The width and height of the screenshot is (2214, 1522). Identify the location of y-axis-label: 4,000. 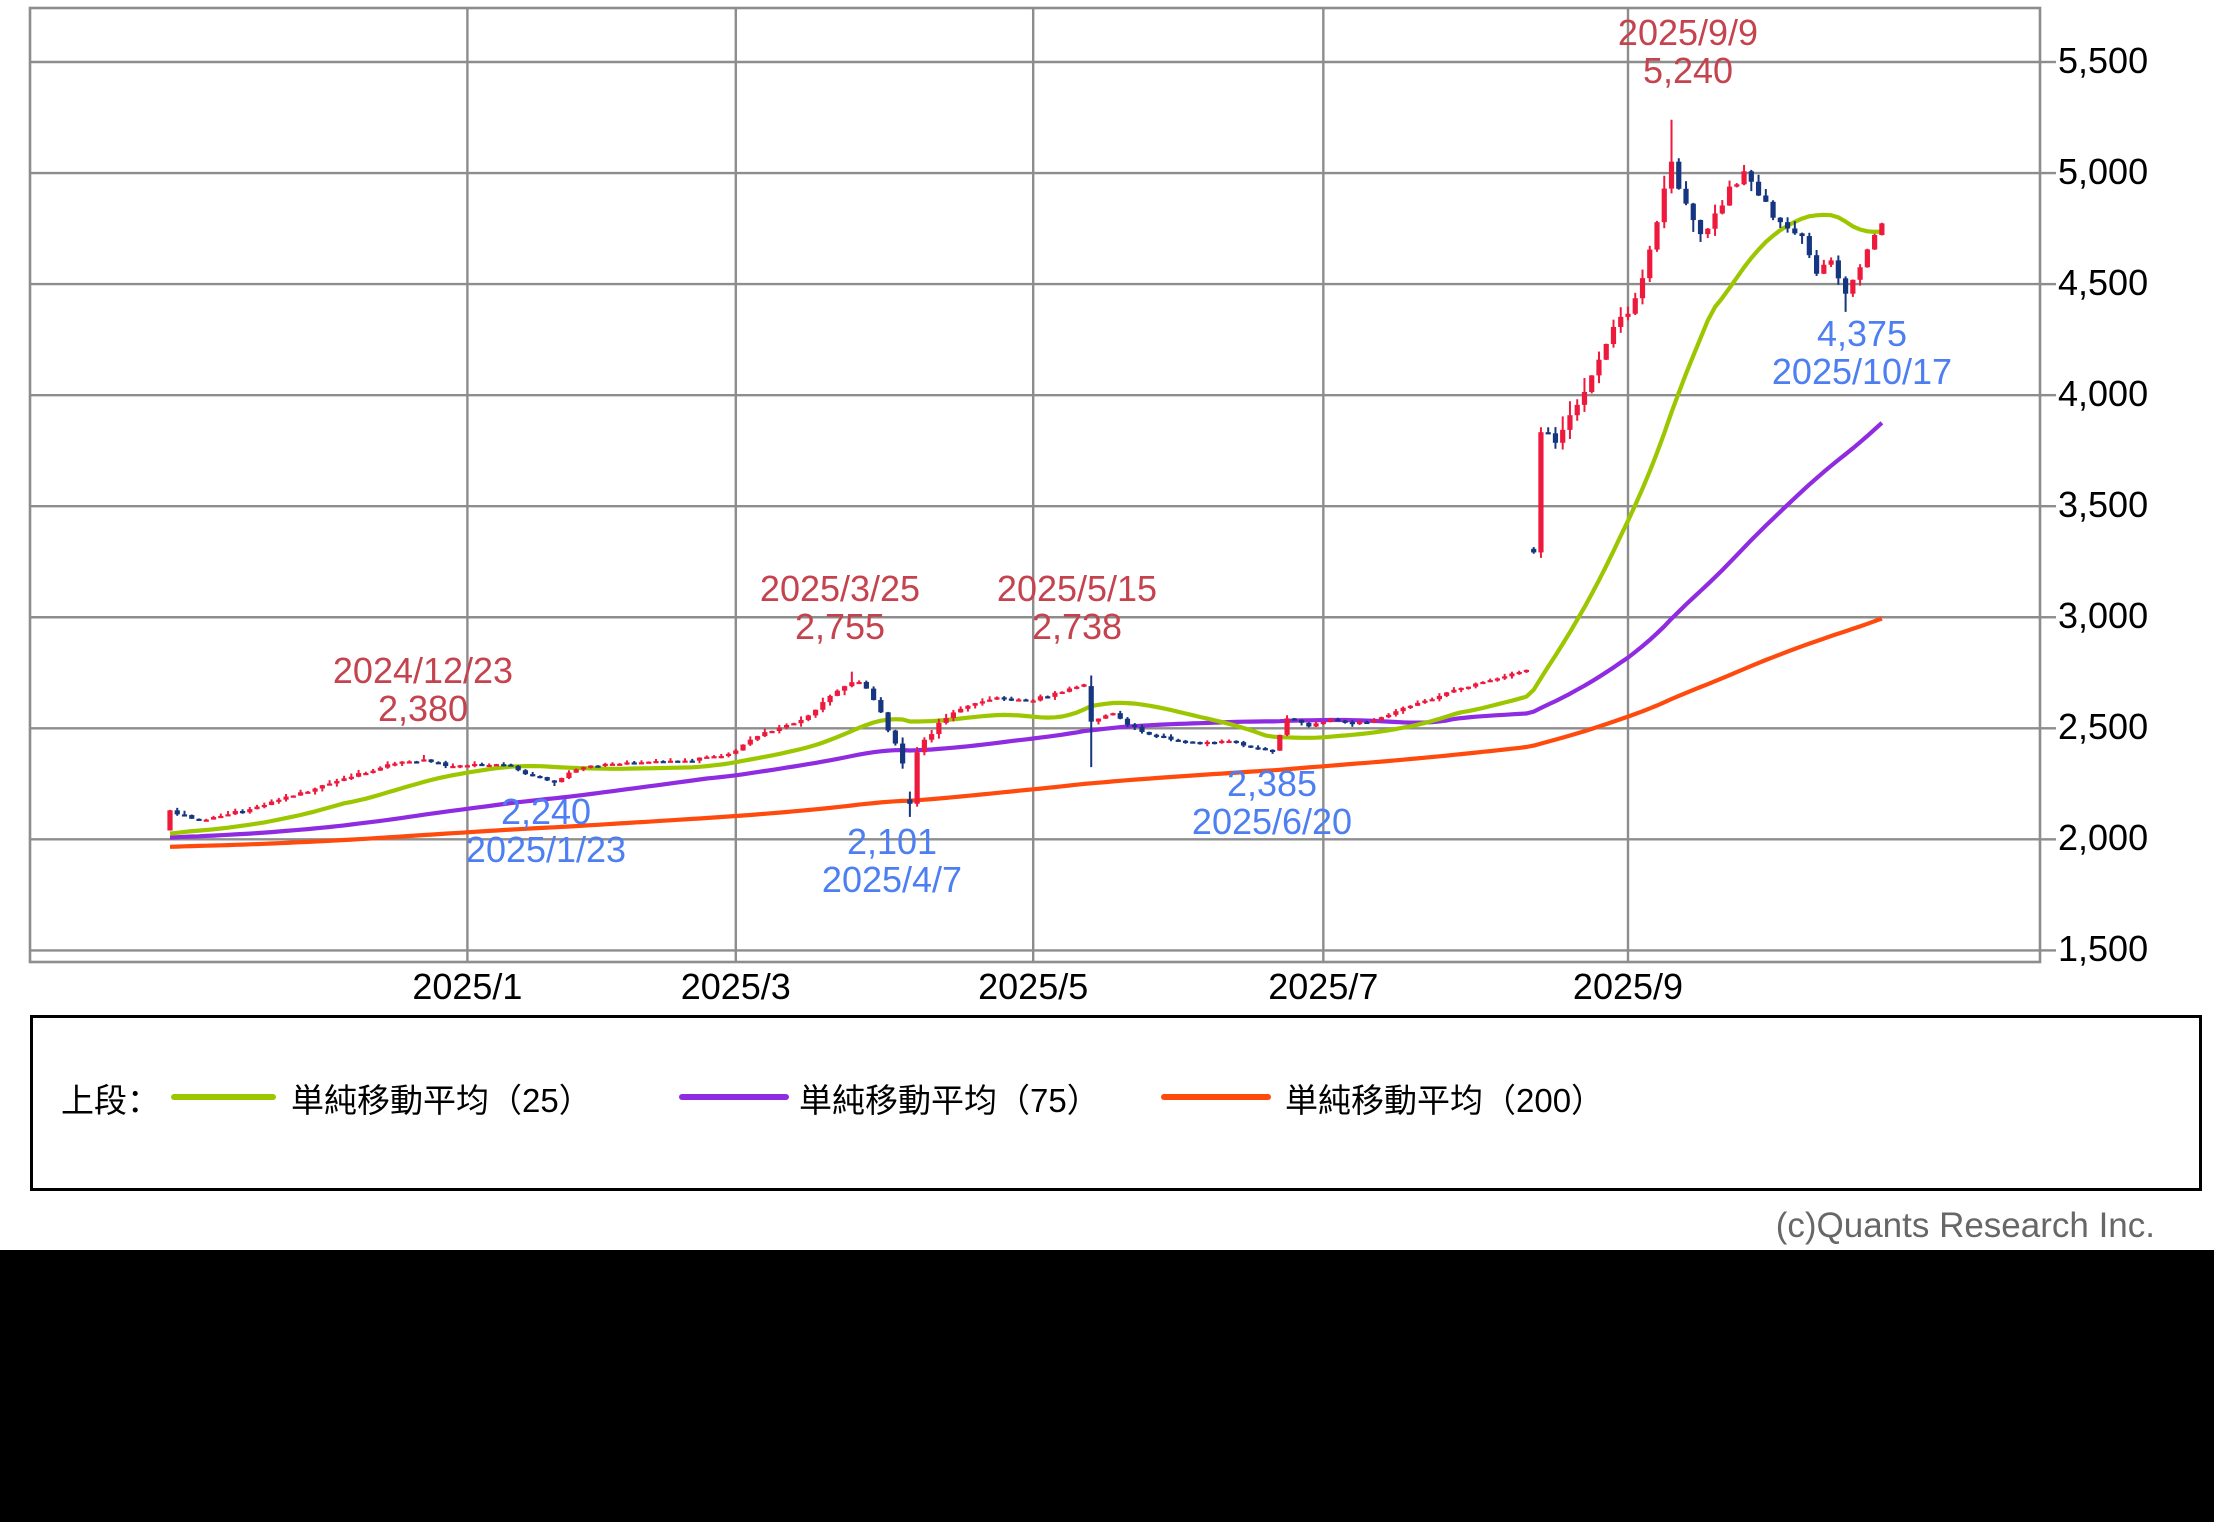
(2103, 394).